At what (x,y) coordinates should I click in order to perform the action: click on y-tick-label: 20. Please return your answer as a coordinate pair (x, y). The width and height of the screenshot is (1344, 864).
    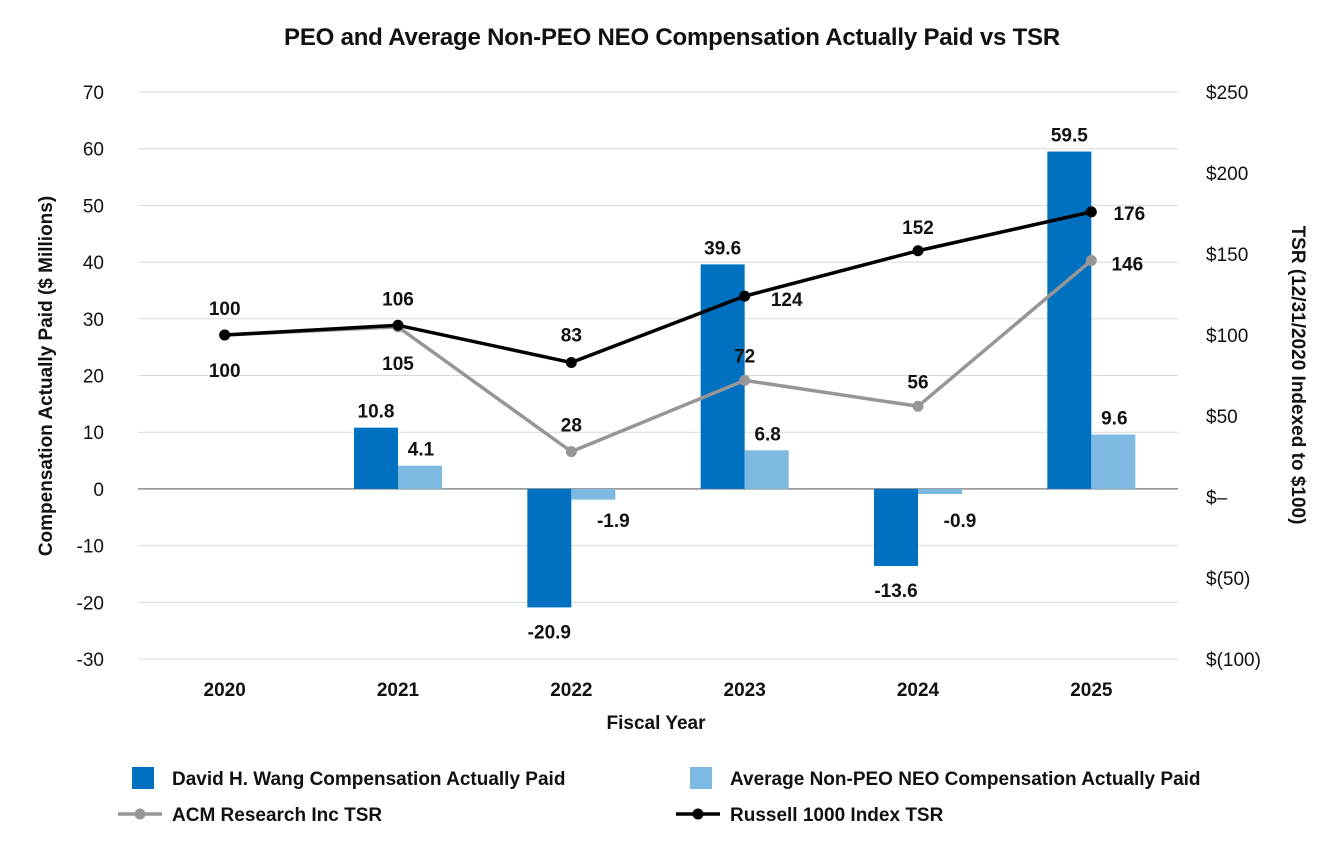
    Looking at the image, I should click on (93, 377).